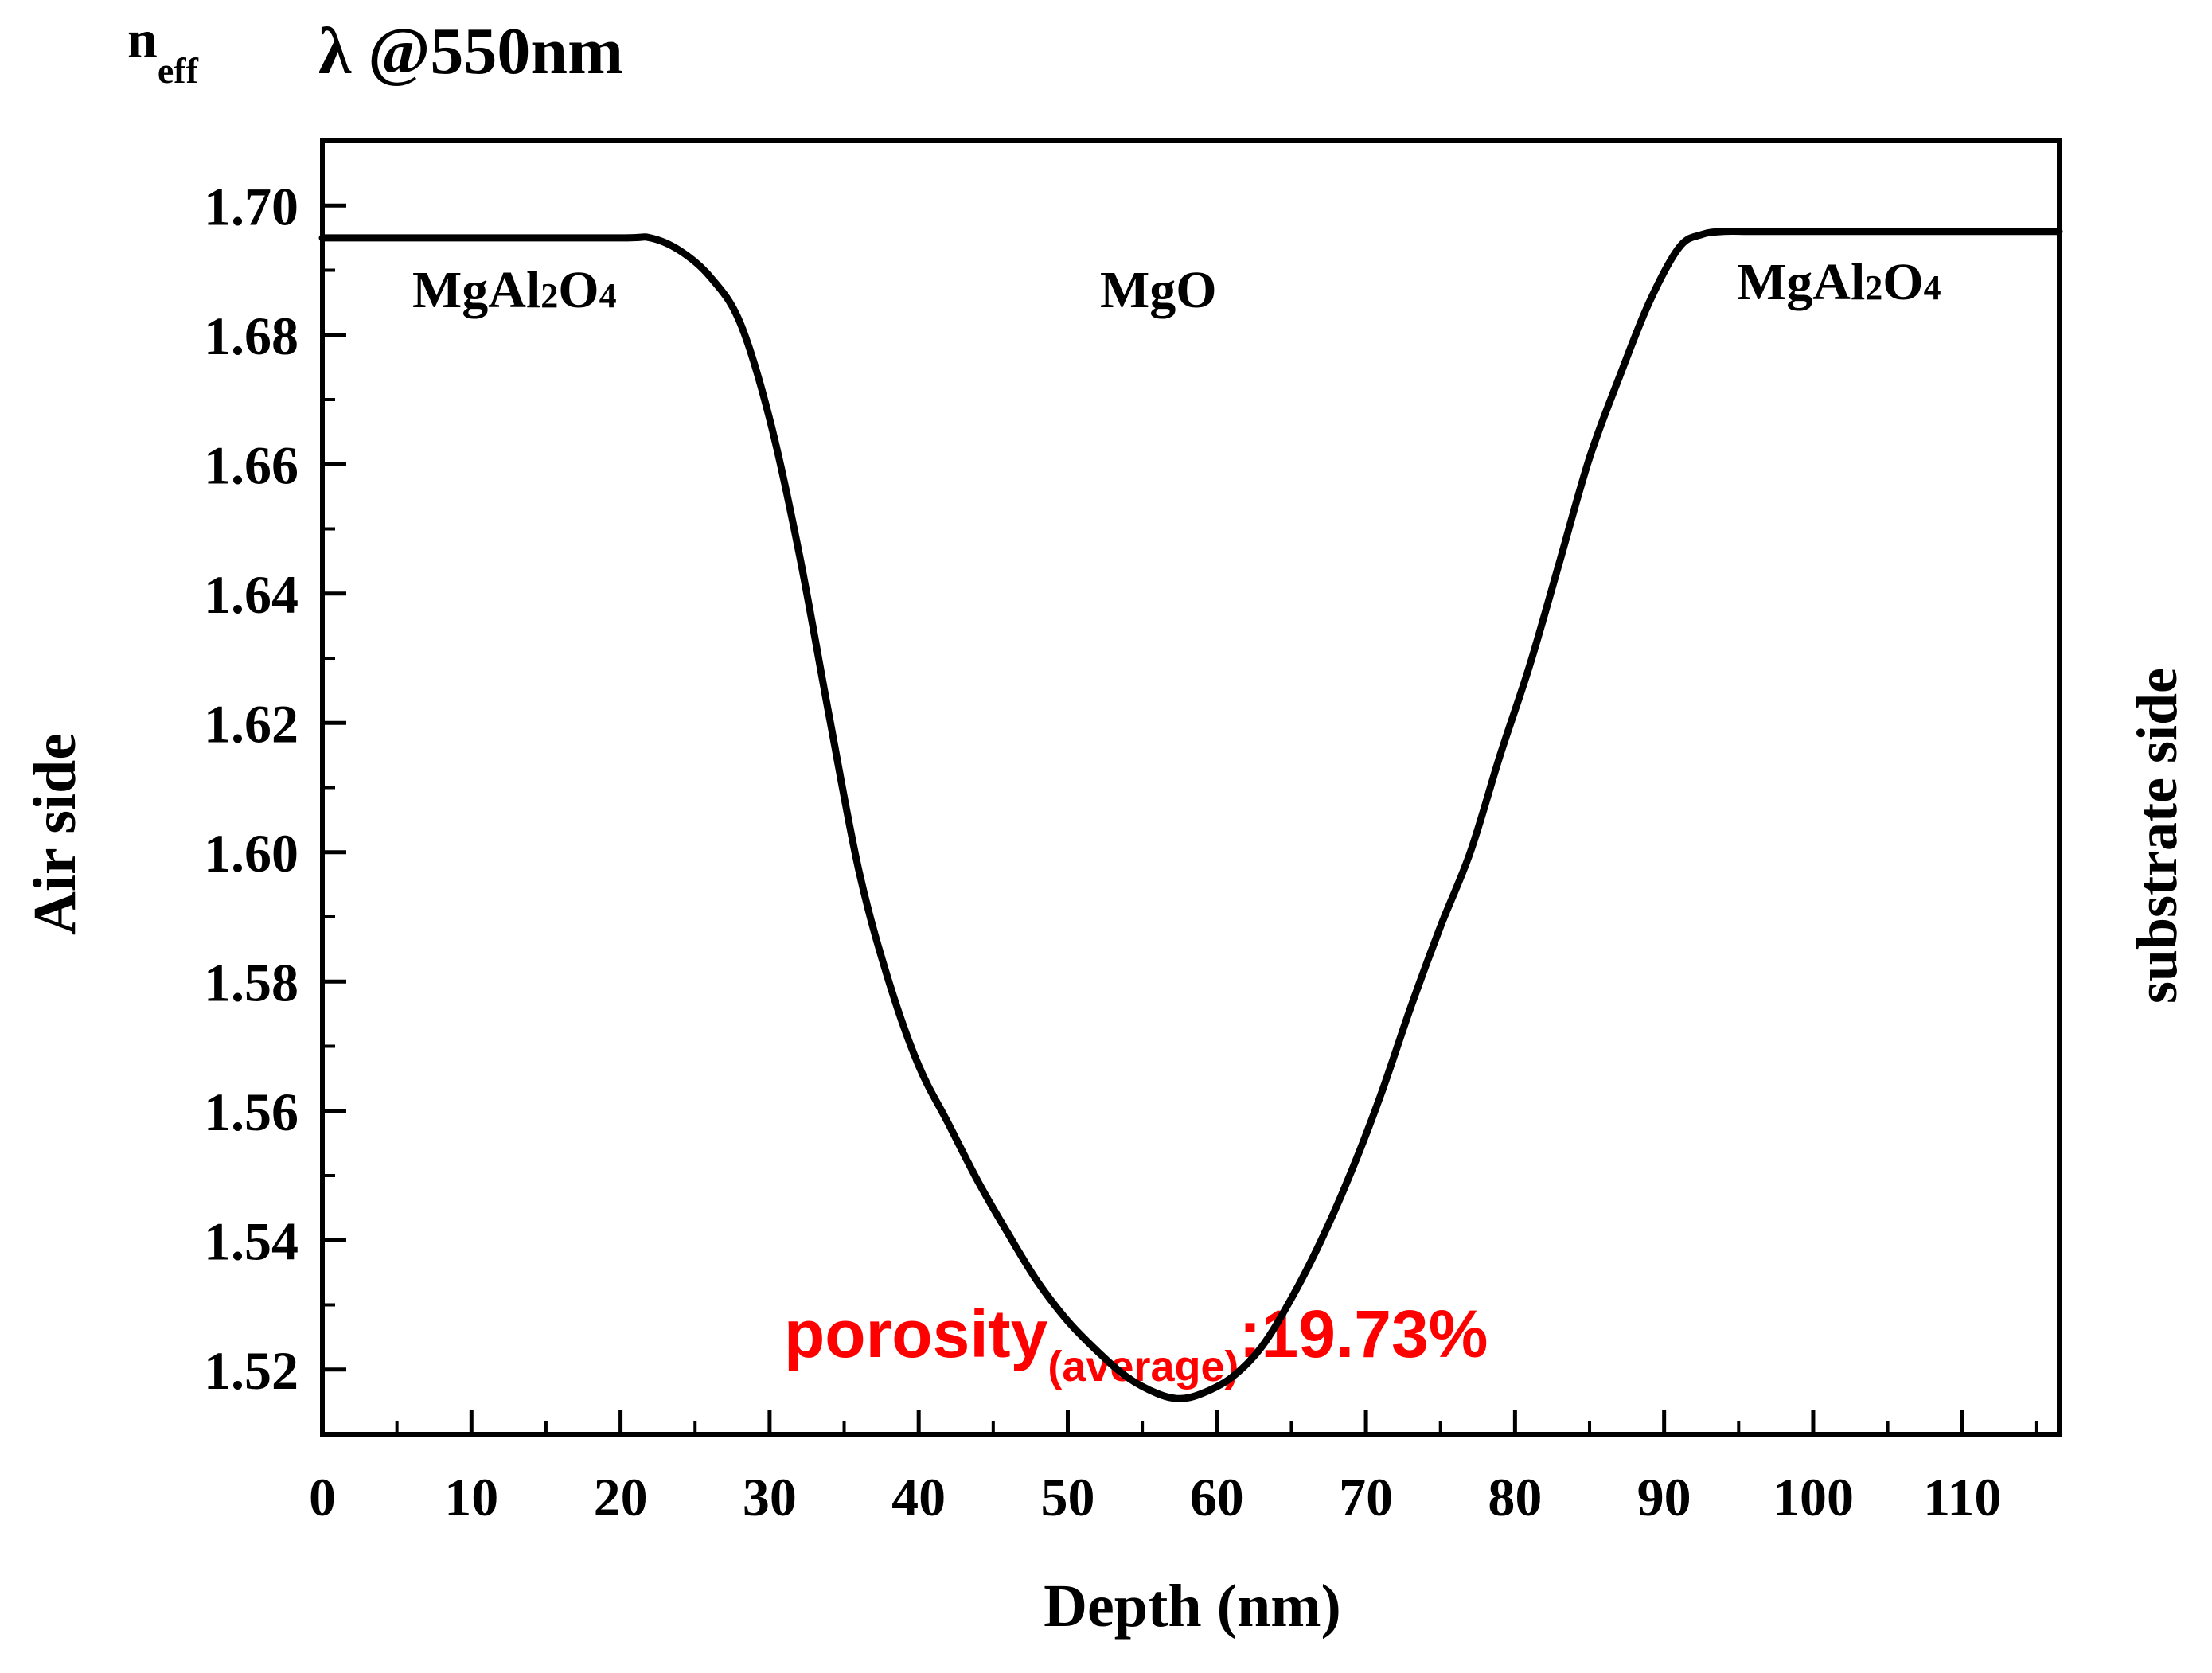  I want to click on center-region-label: MgO, so click(1159, 290).